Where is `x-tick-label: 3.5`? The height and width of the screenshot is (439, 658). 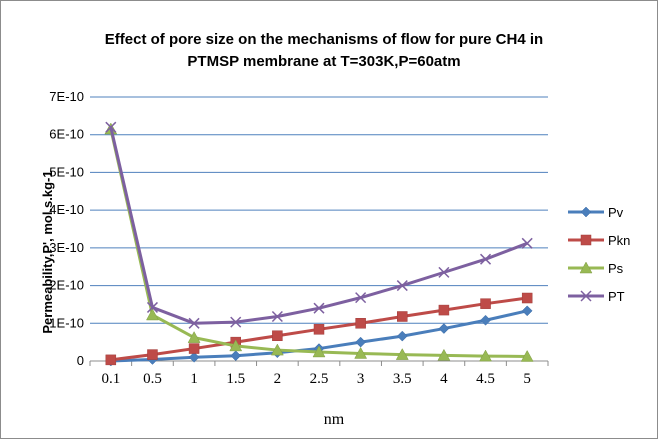
x-tick-label: 3.5 is located at coordinates (402, 379).